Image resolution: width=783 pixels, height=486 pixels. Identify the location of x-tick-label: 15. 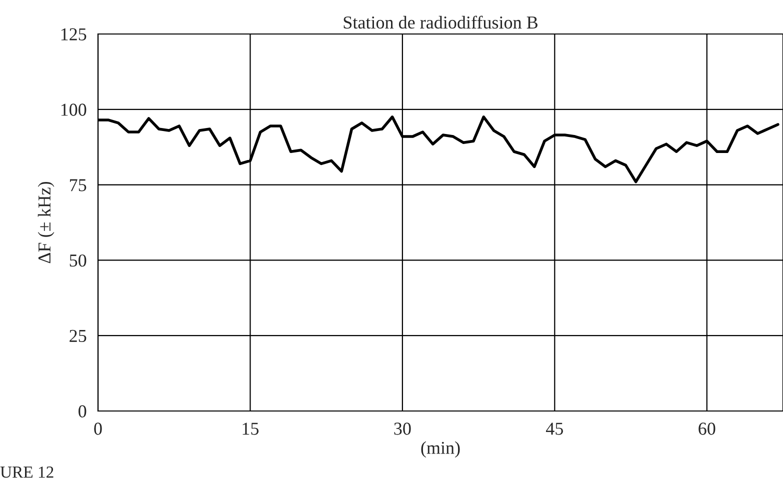
(250, 428).